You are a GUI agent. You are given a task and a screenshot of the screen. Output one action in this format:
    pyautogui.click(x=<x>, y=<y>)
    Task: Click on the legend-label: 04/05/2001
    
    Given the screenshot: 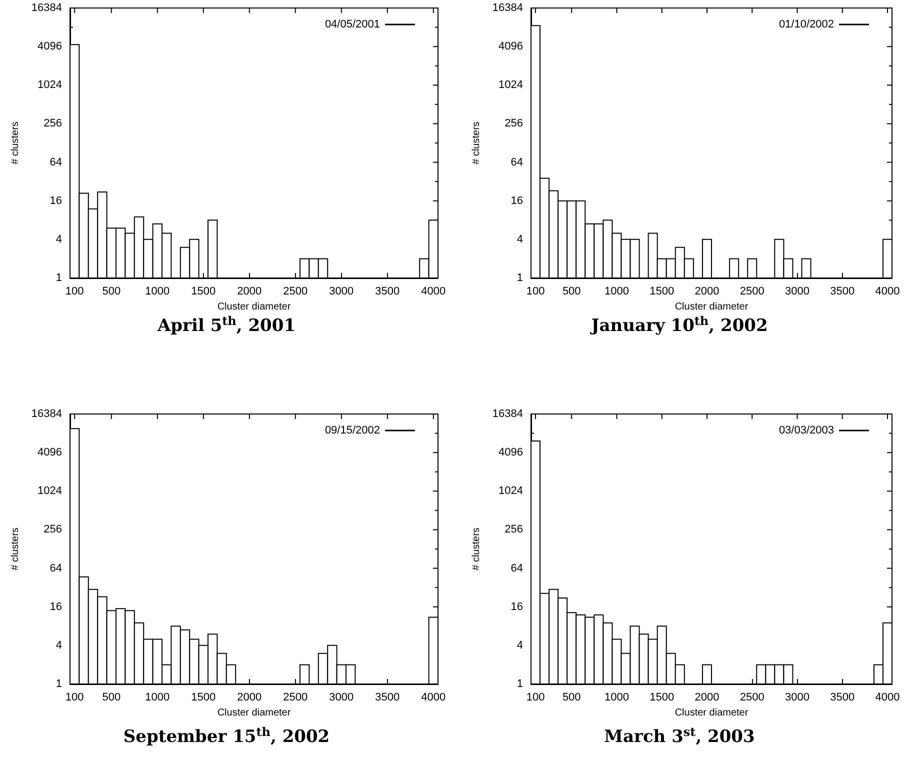 What is the action you would take?
    pyautogui.click(x=352, y=24)
    